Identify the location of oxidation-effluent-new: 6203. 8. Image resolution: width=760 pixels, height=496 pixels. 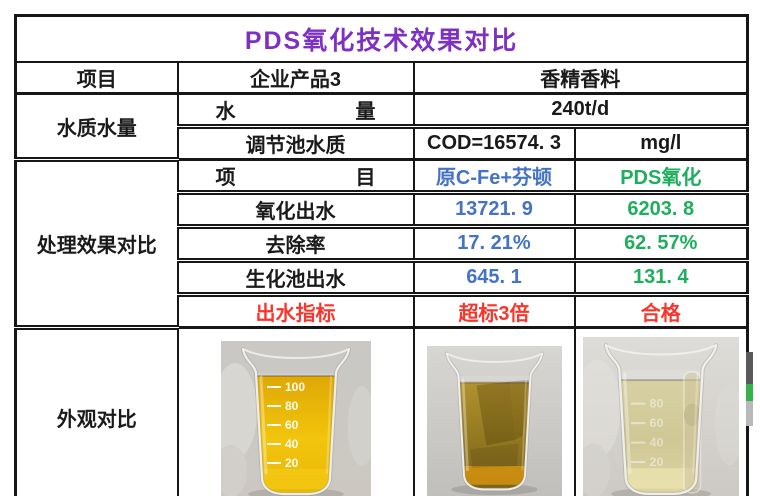
(661, 210).